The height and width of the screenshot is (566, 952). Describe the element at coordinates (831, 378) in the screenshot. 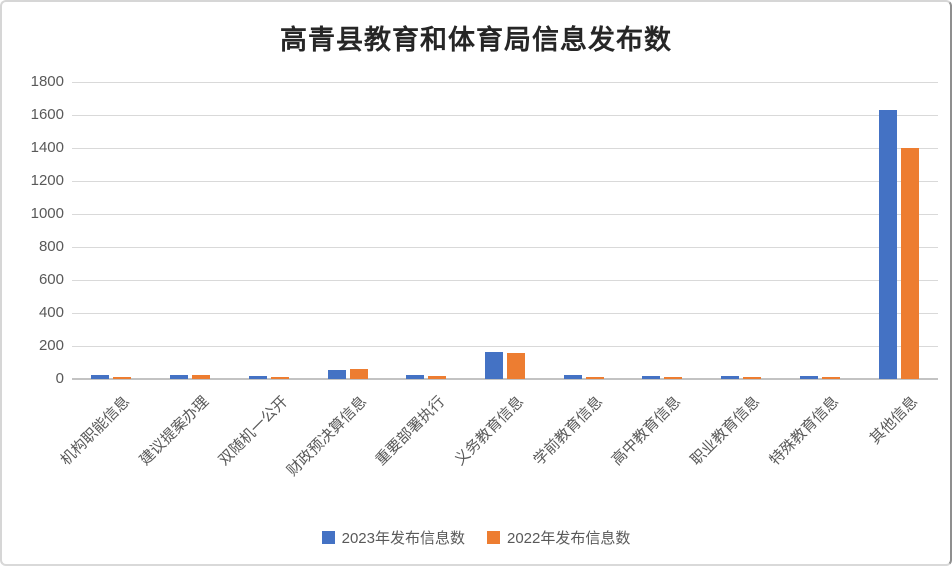

I see `bar-2022年发布信息数-特殊教育信息` at that location.